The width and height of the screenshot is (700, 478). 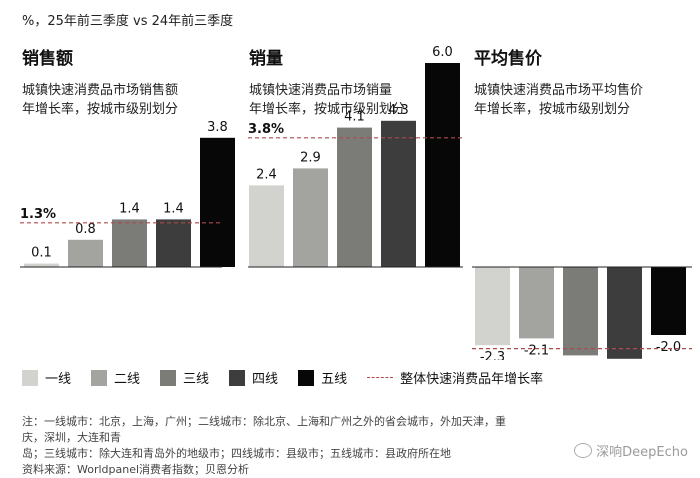 I want to click on legend-swatch-tier5, so click(x=306, y=377).